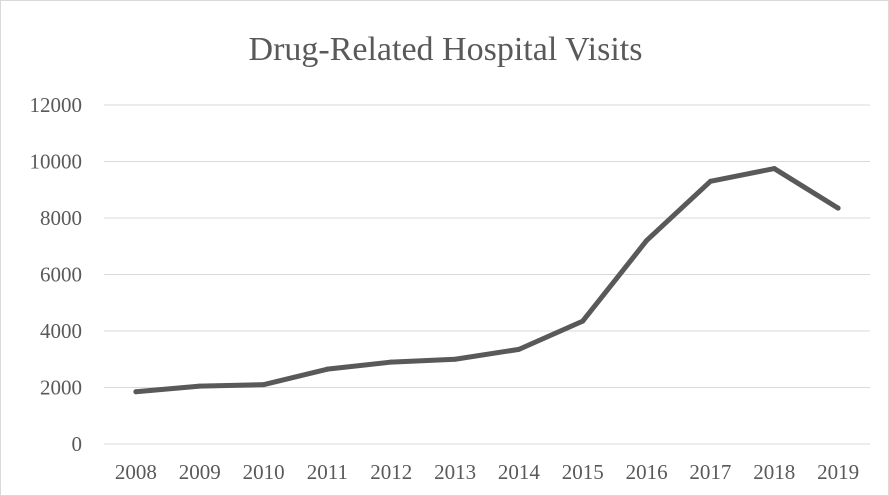 The image size is (889, 496). What do you see at coordinates (455, 472) in the screenshot?
I see `x-tick-label: 2013` at bounding box center [455, 472].